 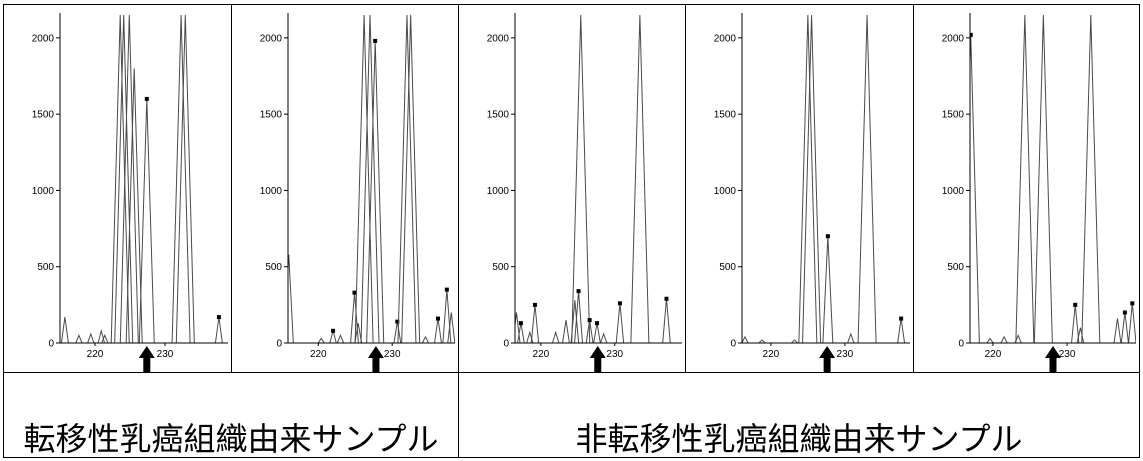 I want to click on group-label-metastatic: 転移性乳癌組織由来サンプル, so click(x=231, y=439).